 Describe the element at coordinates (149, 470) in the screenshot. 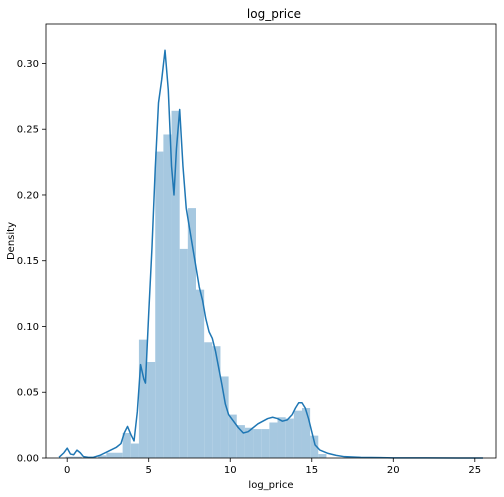

I see `x-tick-label: 5` at that location.